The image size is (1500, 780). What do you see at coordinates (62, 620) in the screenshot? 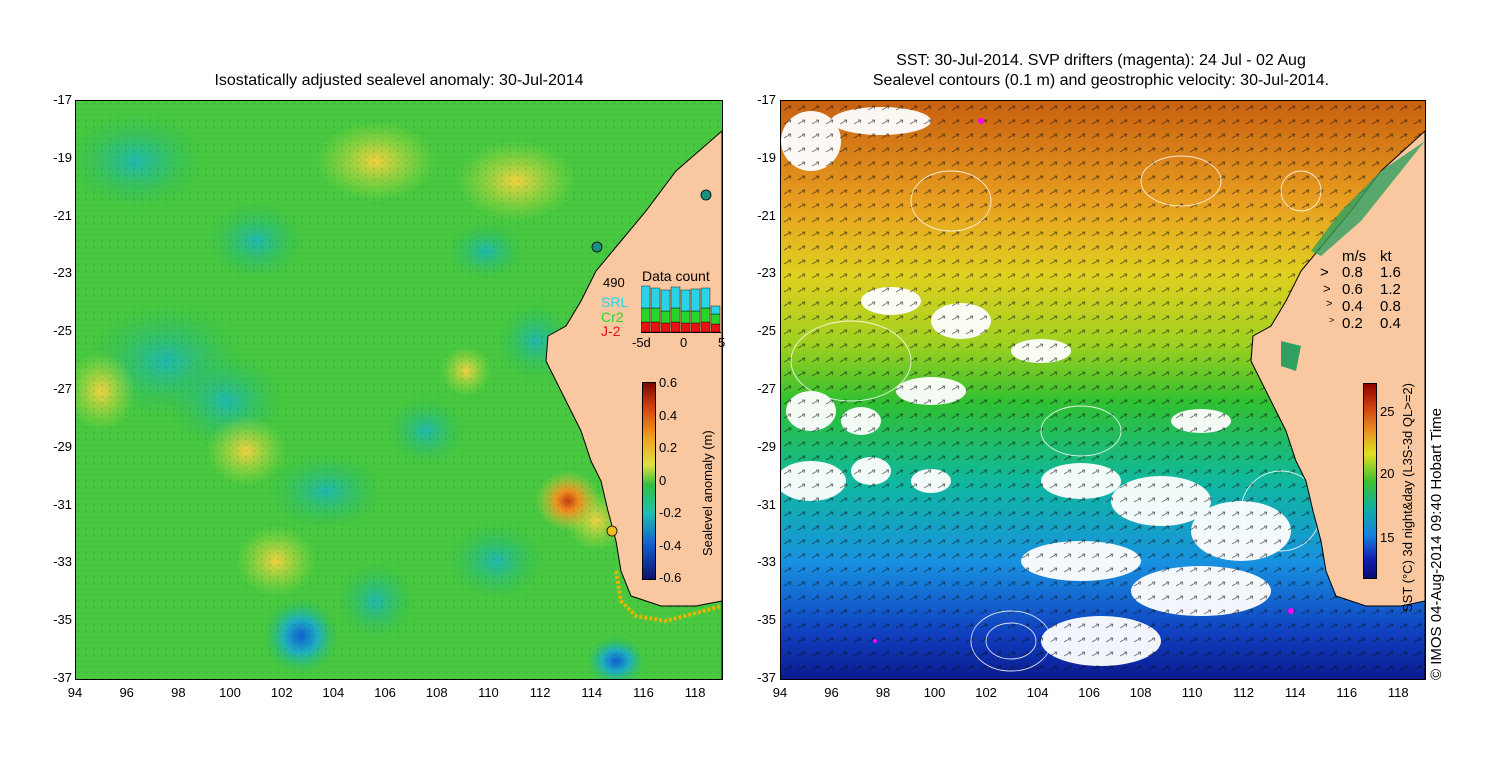
I see `left-y-tick: -35` at bounding box center [62, 620].